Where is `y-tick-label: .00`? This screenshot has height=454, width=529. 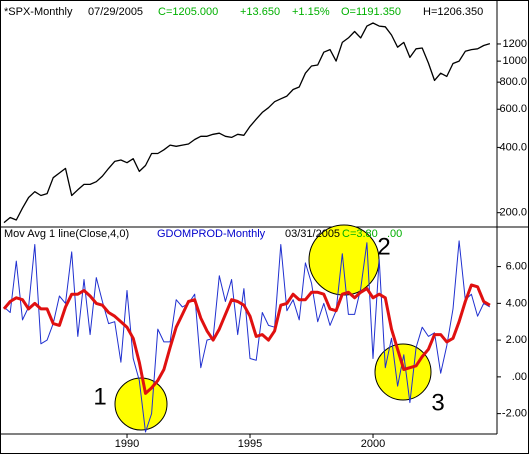
y-tick-label: .00 is located at coordinates (519, 377).